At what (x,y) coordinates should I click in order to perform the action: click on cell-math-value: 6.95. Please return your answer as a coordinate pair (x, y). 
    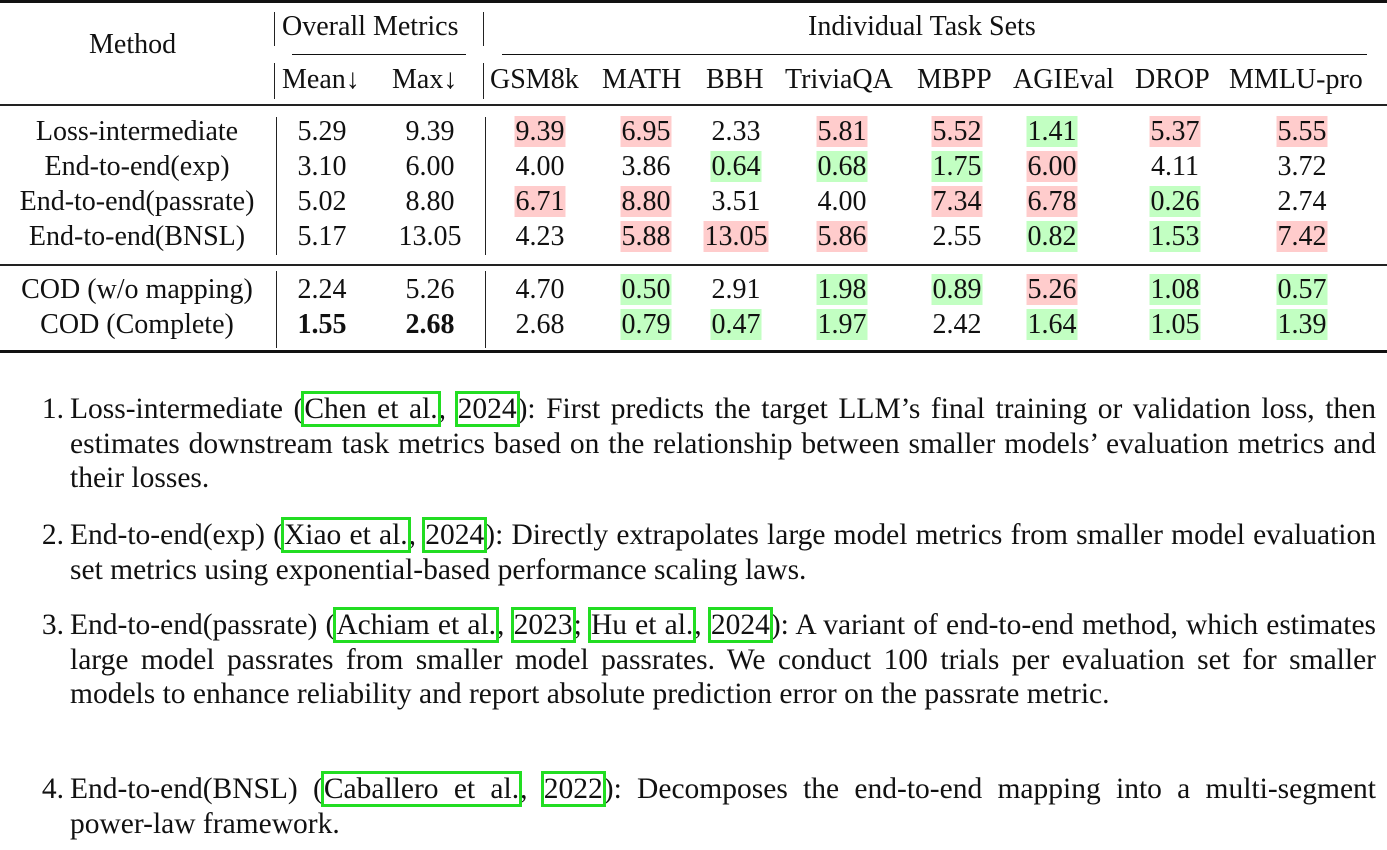
    Looking at the image, I should click on (646, 131).